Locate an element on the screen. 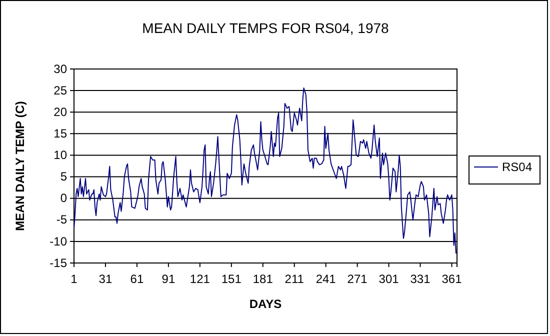 Image resolution: width=550 pixels, height=336 pixels. x-tick-label: 361 is located at coordinates (452, 279).